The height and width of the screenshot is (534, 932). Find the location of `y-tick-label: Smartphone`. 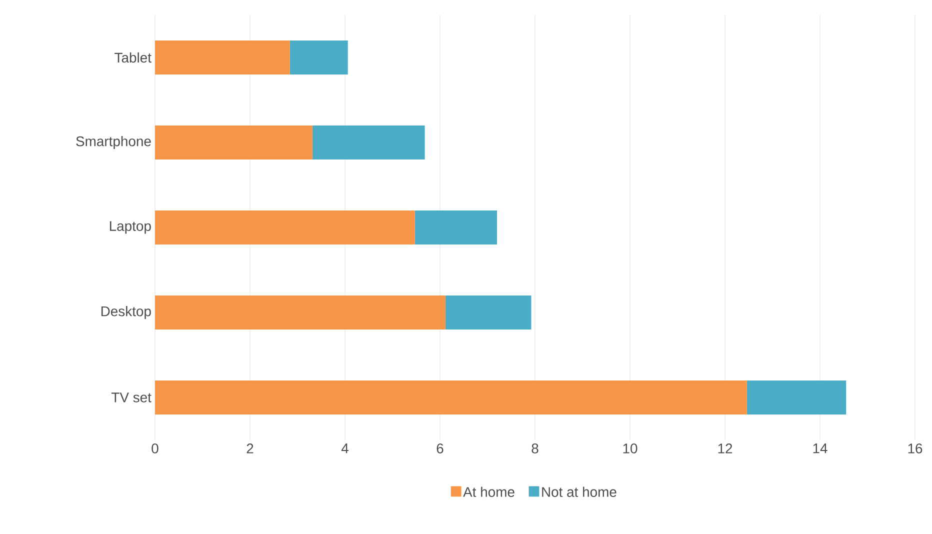

y-tick-label: Smartphone is located at coordinates (113, 142).